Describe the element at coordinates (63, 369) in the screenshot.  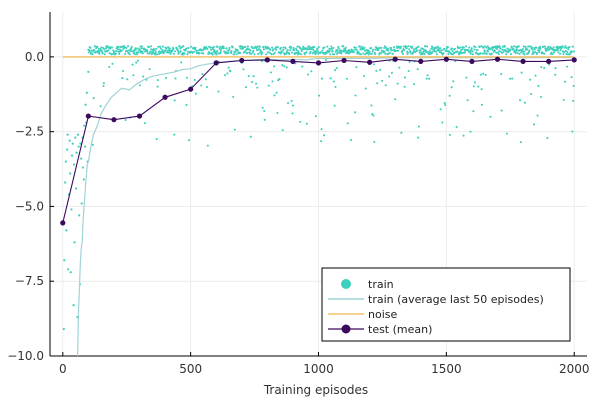
I see `x-tick-label: 0` at that location.